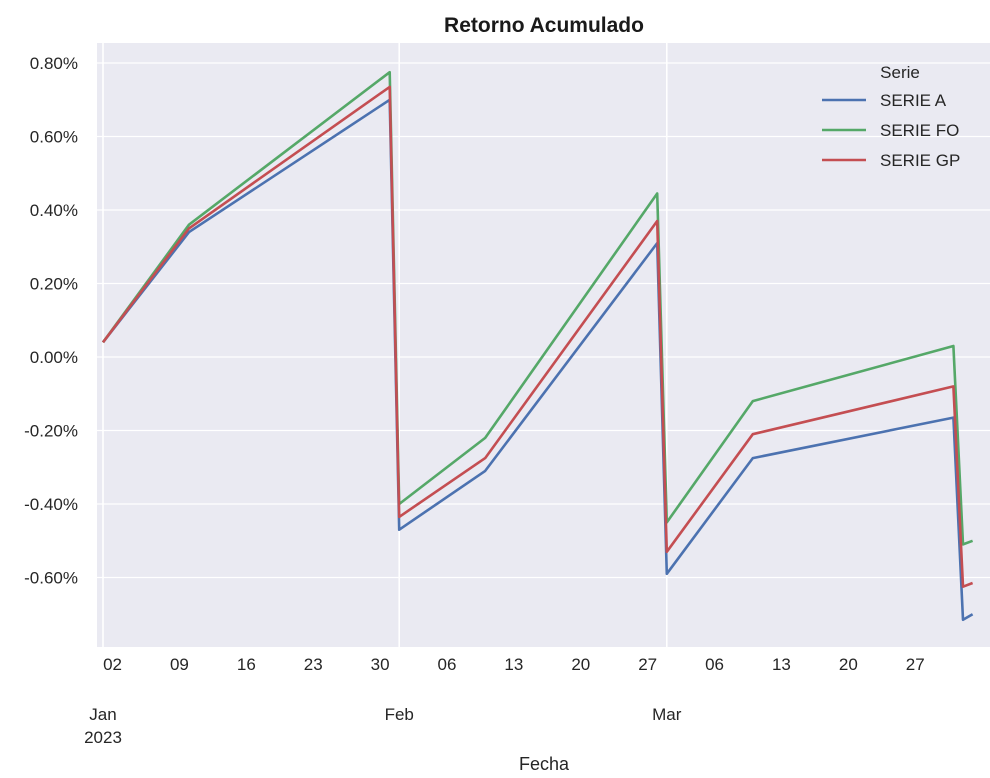  Describe the element at coordinates (51, 578) in the screenshot. I see `y-tick-label: -0.60%` at that location.